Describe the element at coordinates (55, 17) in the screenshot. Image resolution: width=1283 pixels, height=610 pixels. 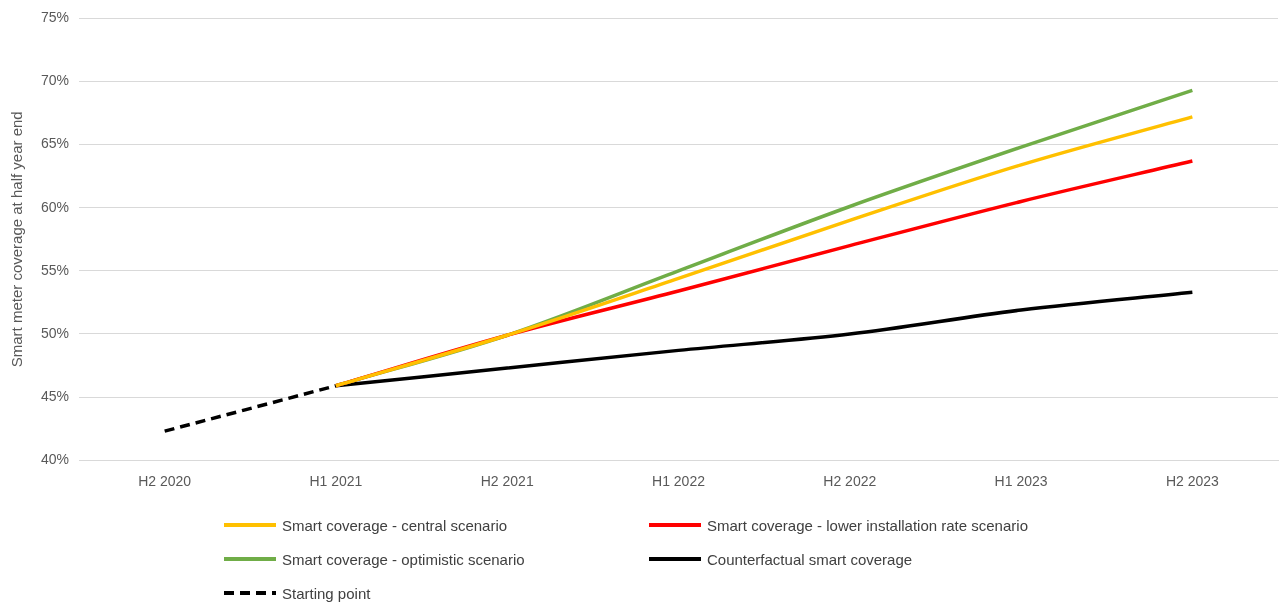
I see `y-tick-label: 75%` at that location.